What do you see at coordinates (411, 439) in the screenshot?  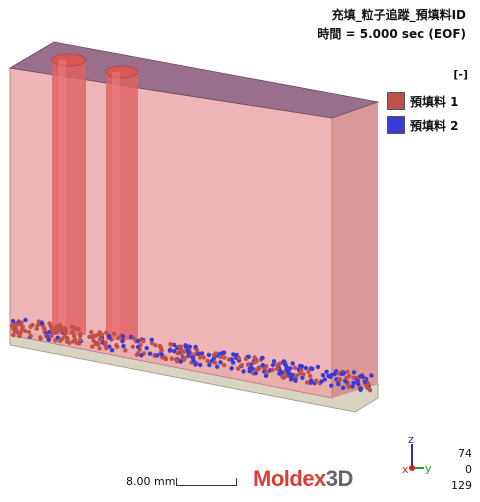 I see `axis-z-label: z` at bounding box center [411, 439].